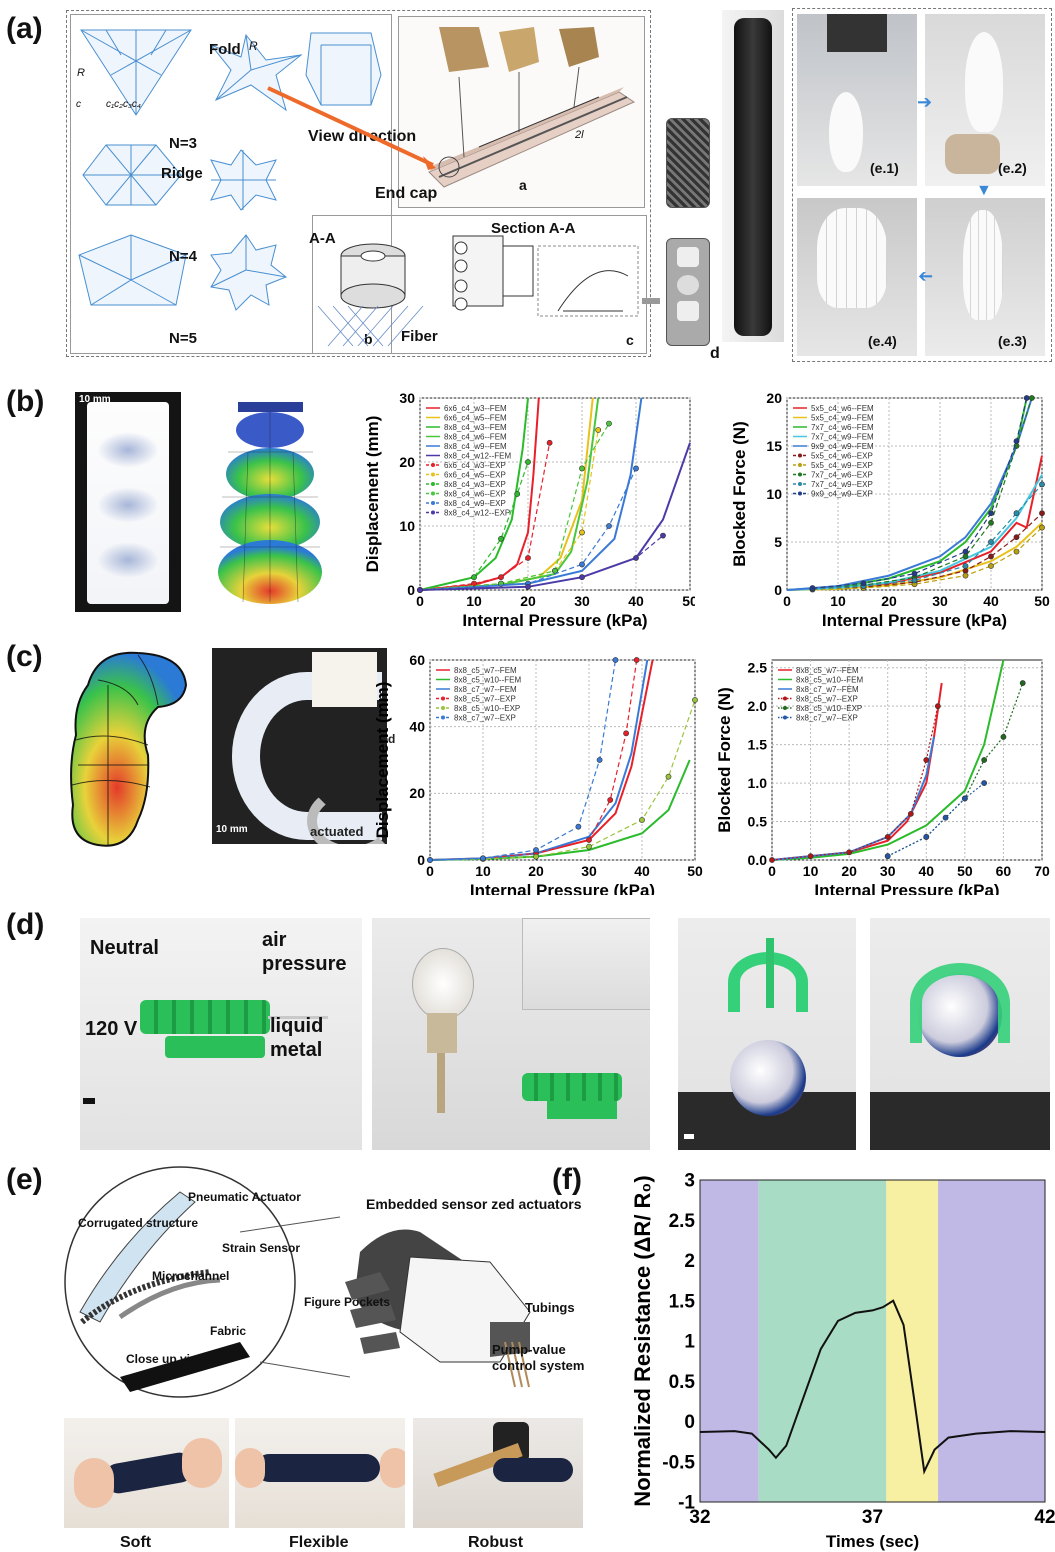 Image resolution: width=1055 pixels, height=1552 pixels. I want to click on y-tick-label: 30, so click(407, 398).